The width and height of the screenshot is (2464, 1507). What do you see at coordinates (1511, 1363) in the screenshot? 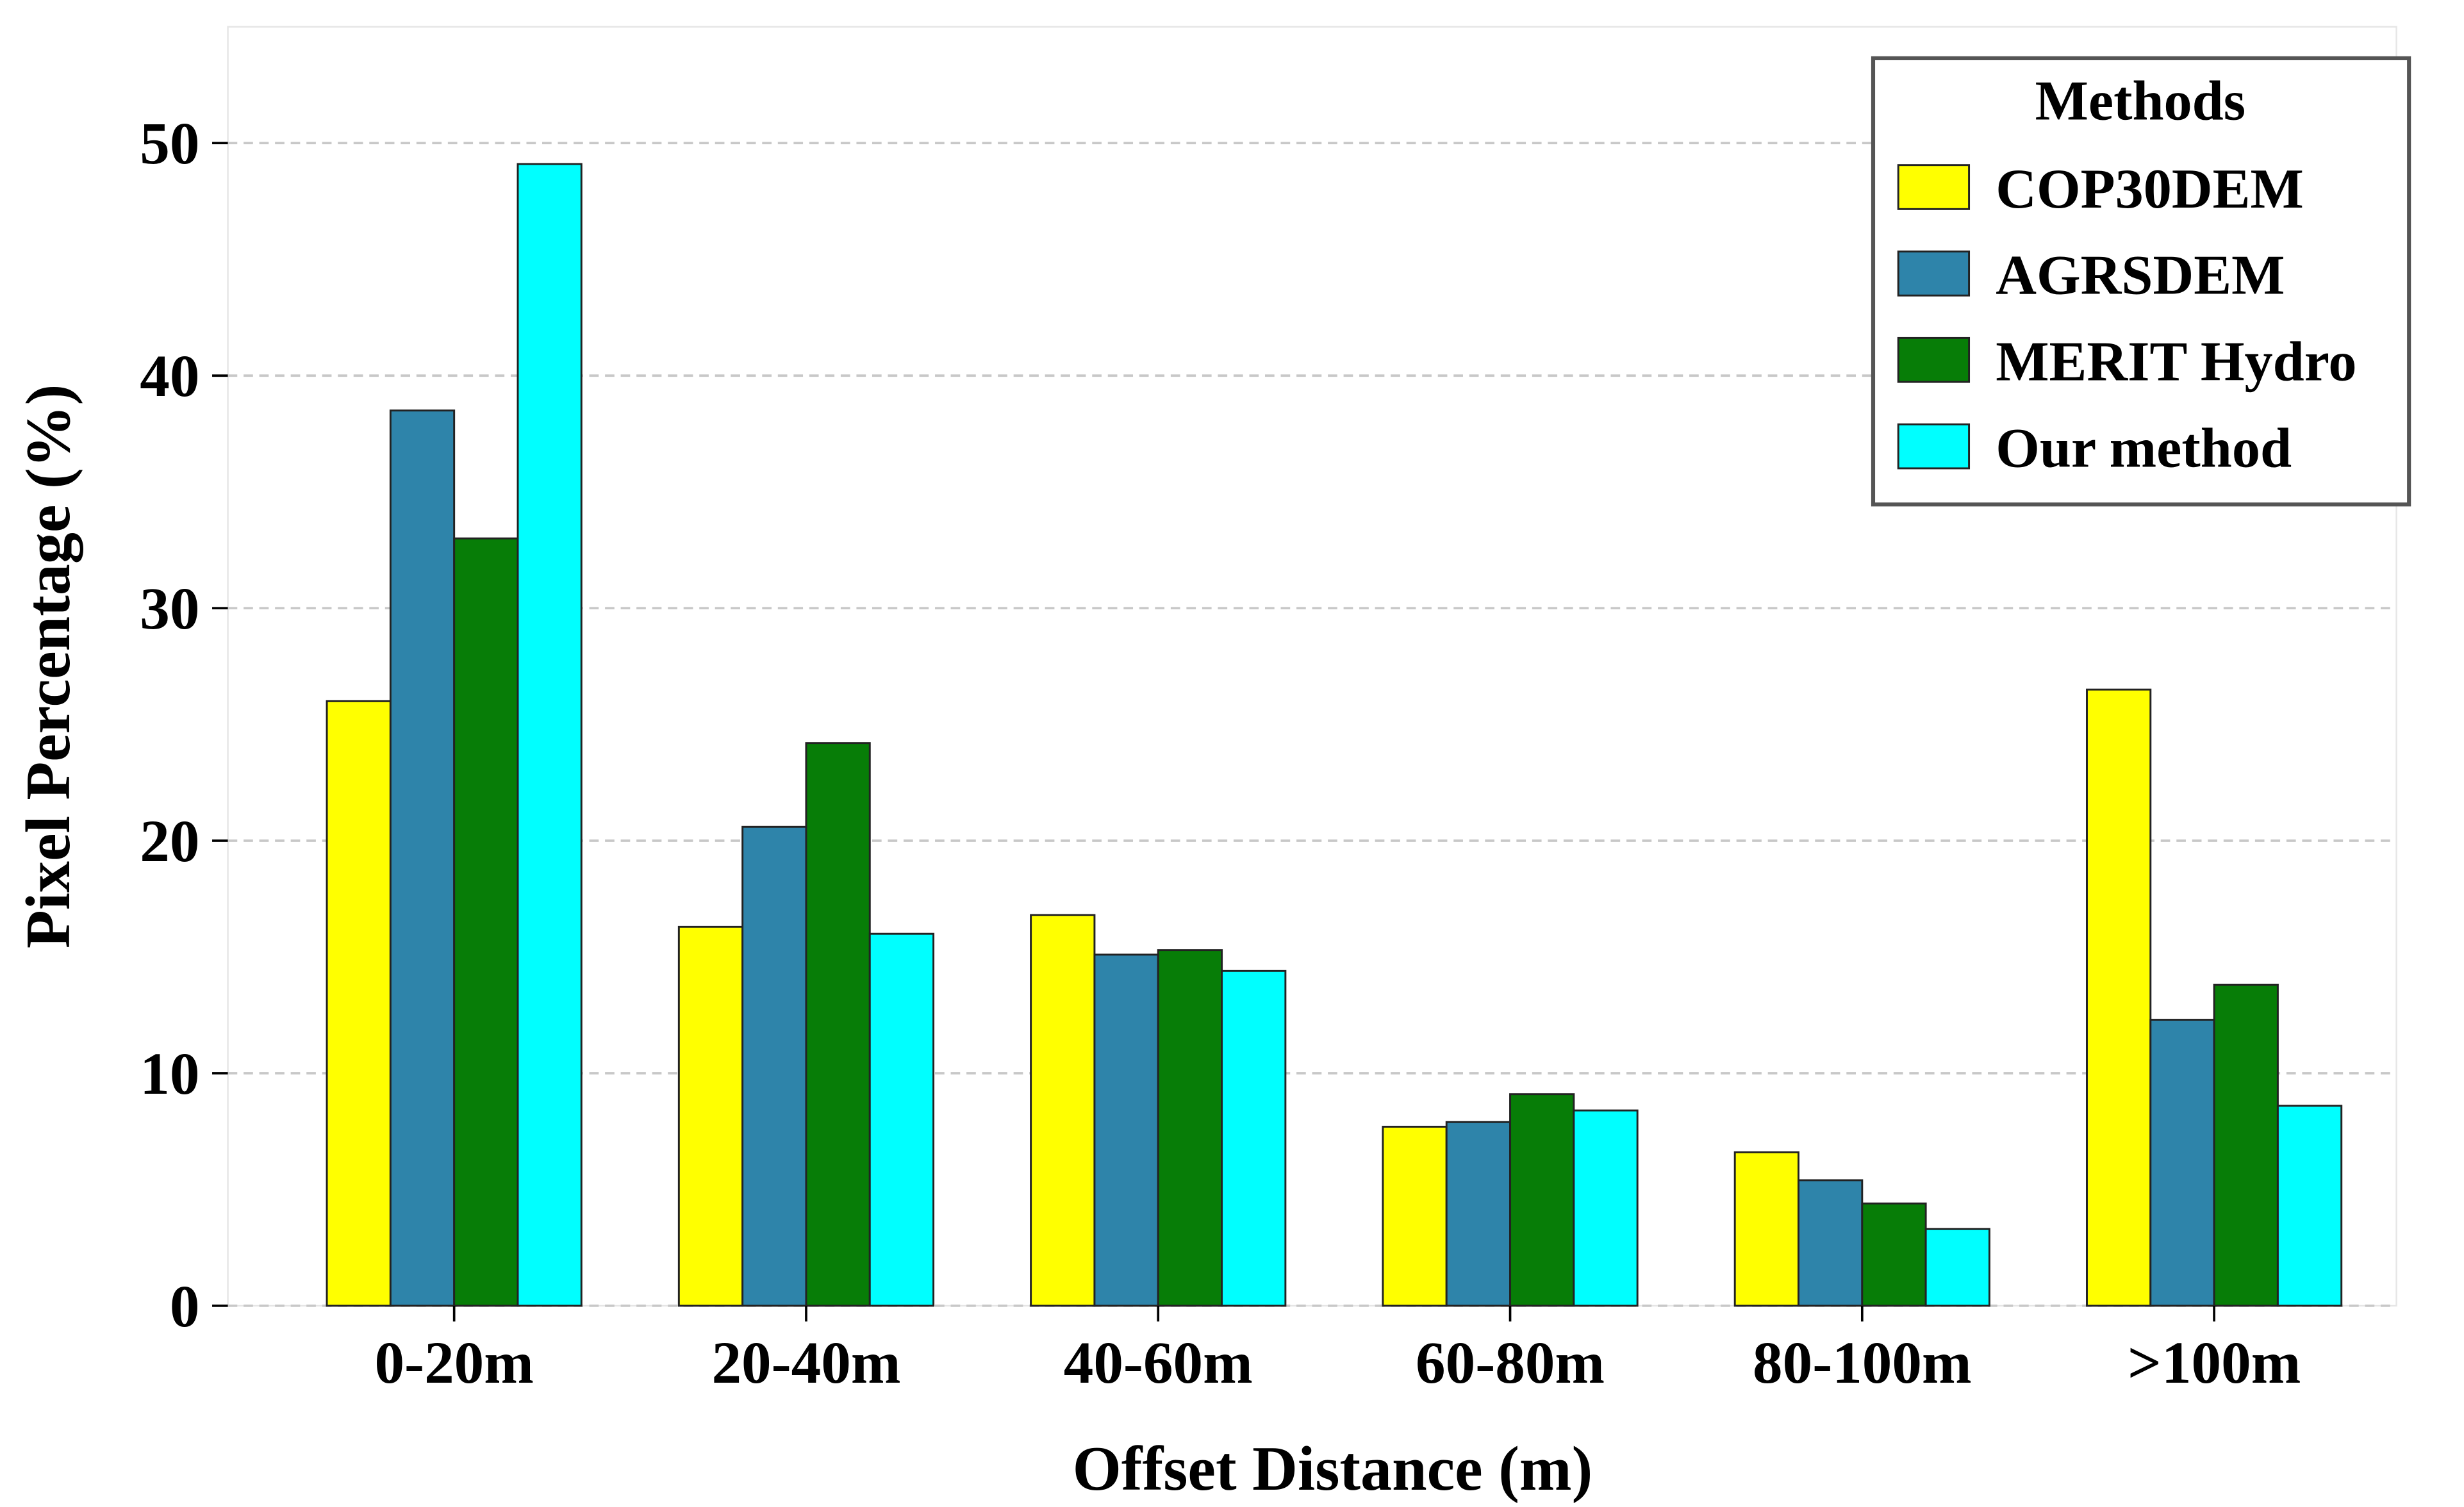
I see `x-tick-label: 60-80m` at bounding box center [1511, 1363].